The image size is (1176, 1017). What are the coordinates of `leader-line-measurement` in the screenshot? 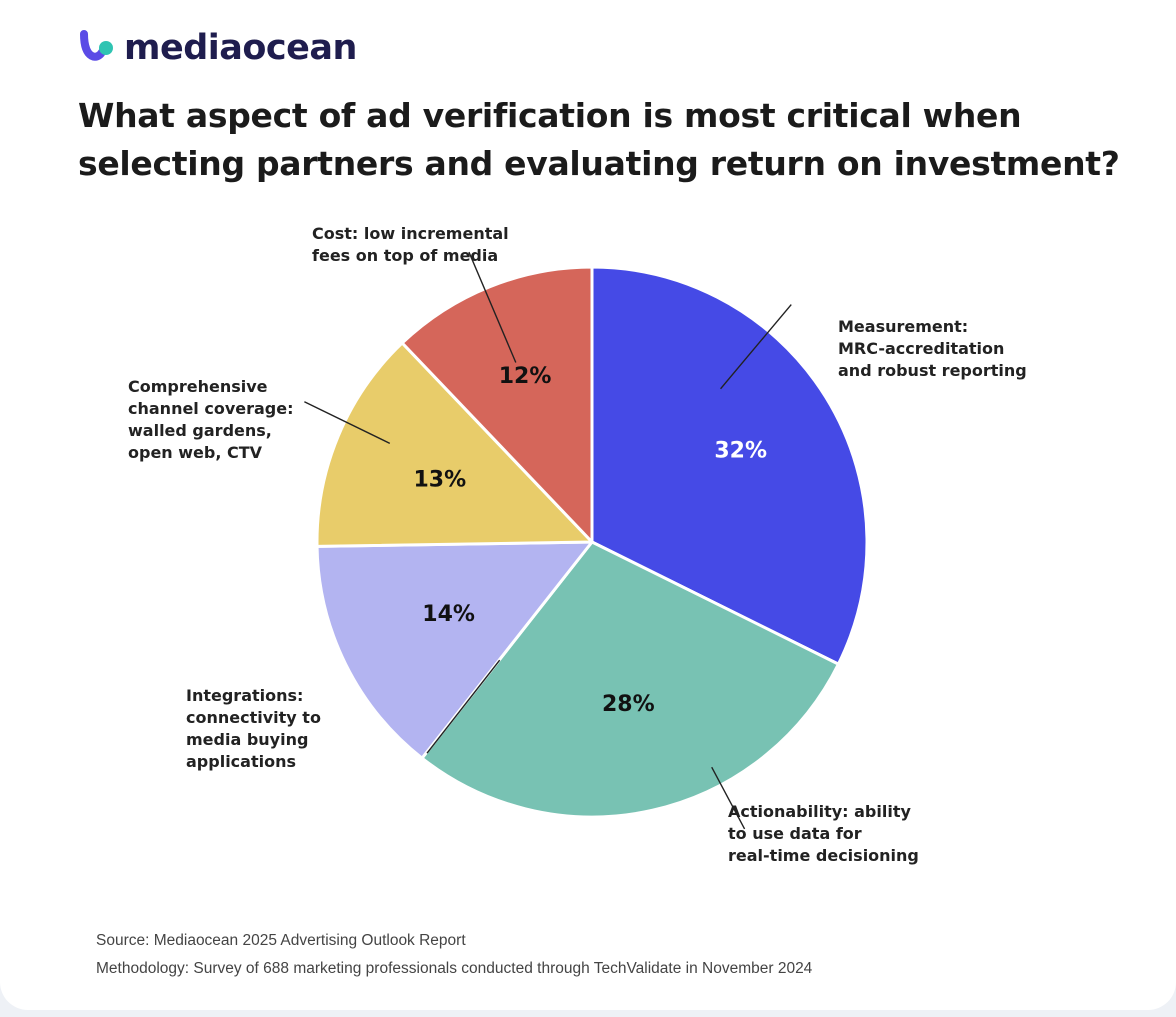 It's located at (756, 347).